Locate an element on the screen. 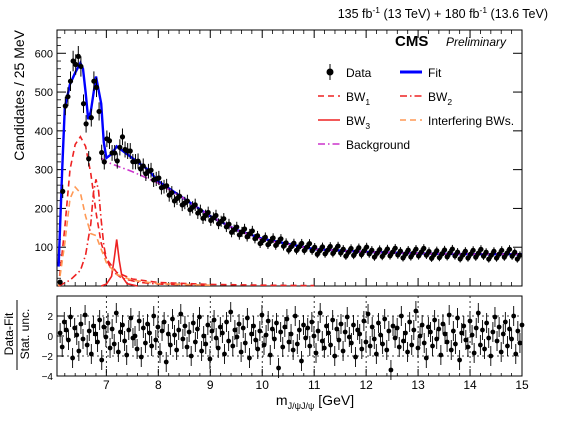  ratio-y-tick-label: −4 is located at coordinates (48, 377).